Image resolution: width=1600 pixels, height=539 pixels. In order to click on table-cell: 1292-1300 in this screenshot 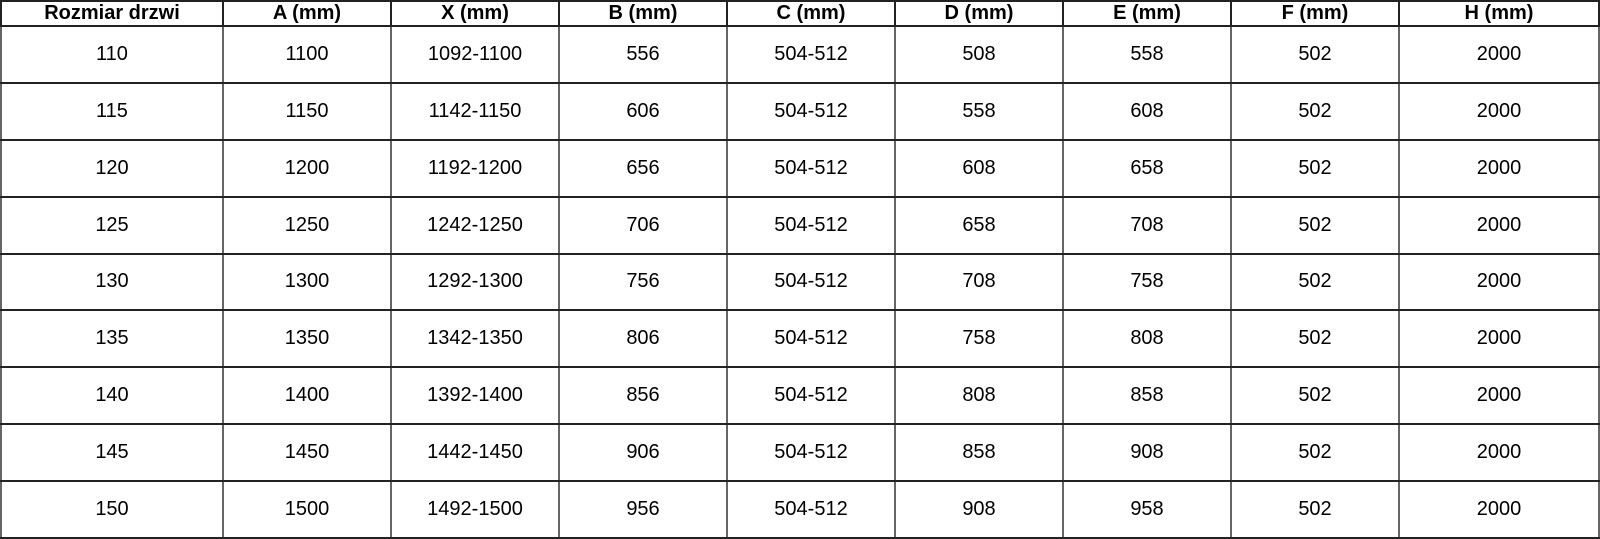, I will do `click(475, 282)`.